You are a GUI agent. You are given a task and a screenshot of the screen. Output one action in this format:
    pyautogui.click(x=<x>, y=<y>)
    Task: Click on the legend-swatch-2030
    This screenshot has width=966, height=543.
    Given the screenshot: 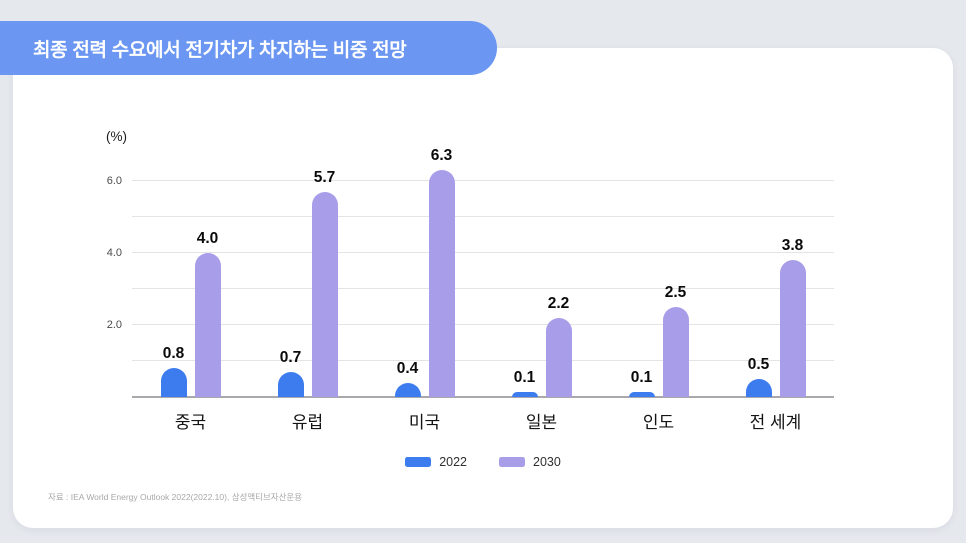 What is the action you would take?
    pyautogui.click(x=512, y=462)
    